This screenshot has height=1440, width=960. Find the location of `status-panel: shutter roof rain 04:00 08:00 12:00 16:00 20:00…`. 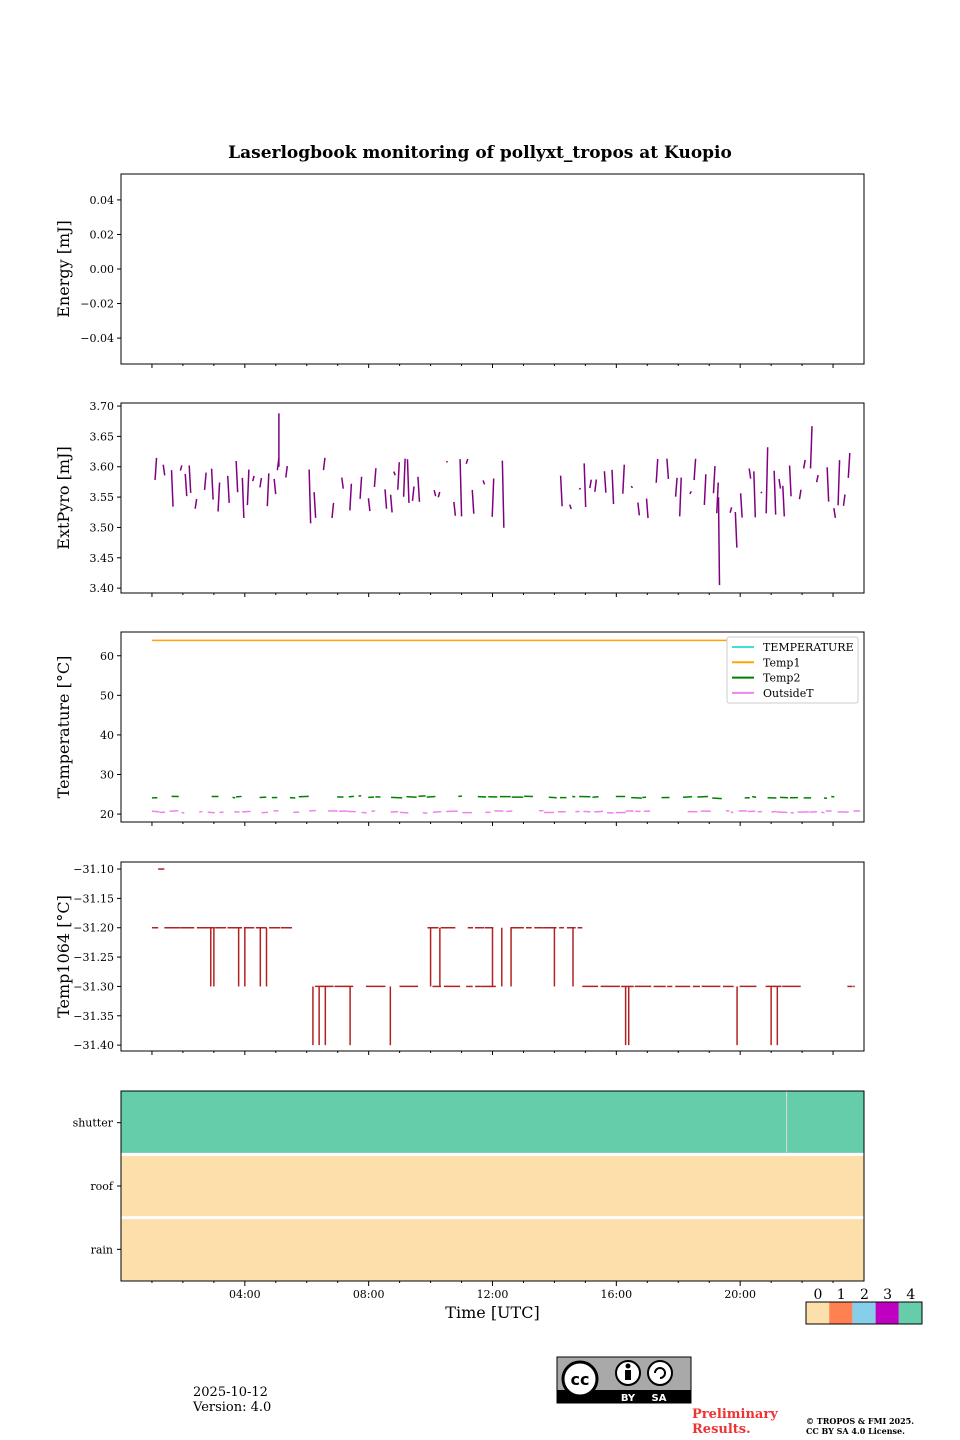

status-panel: shutter roof rain 04:00 08:00 12:00 16:00 20:00… is located at coordinates (469, 1206).